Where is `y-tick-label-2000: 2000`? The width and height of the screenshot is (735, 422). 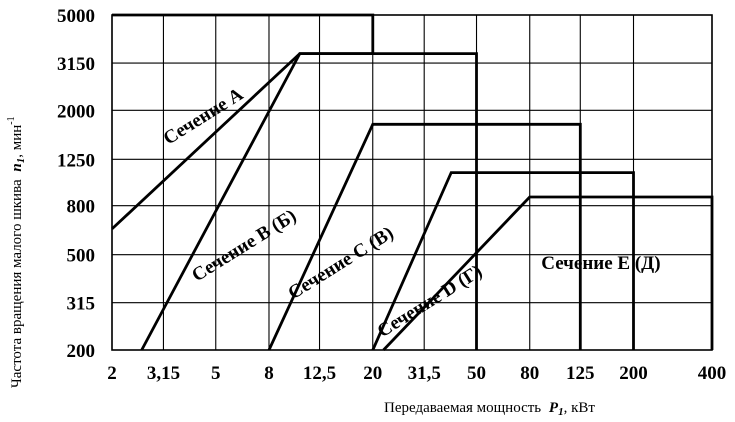 y-tick-label-2000: 2000 is located at coordinates (76, 111).